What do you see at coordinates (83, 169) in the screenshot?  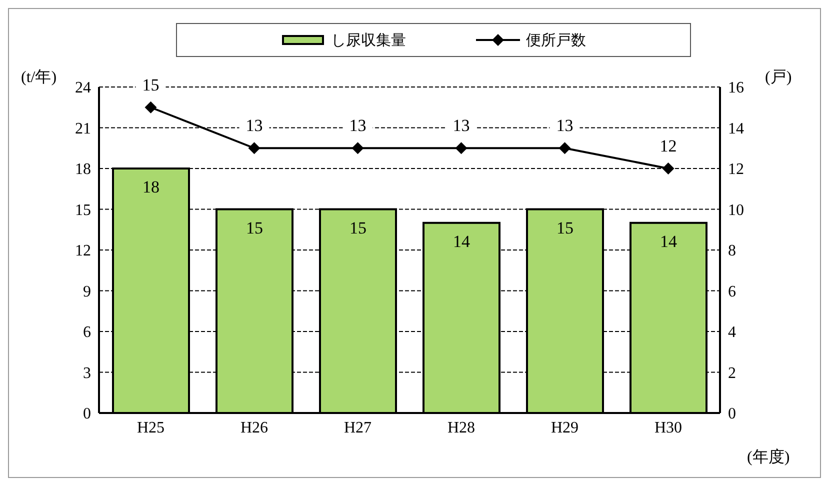 I see `y-tick-label: 18` at bounding box center [83, 169].